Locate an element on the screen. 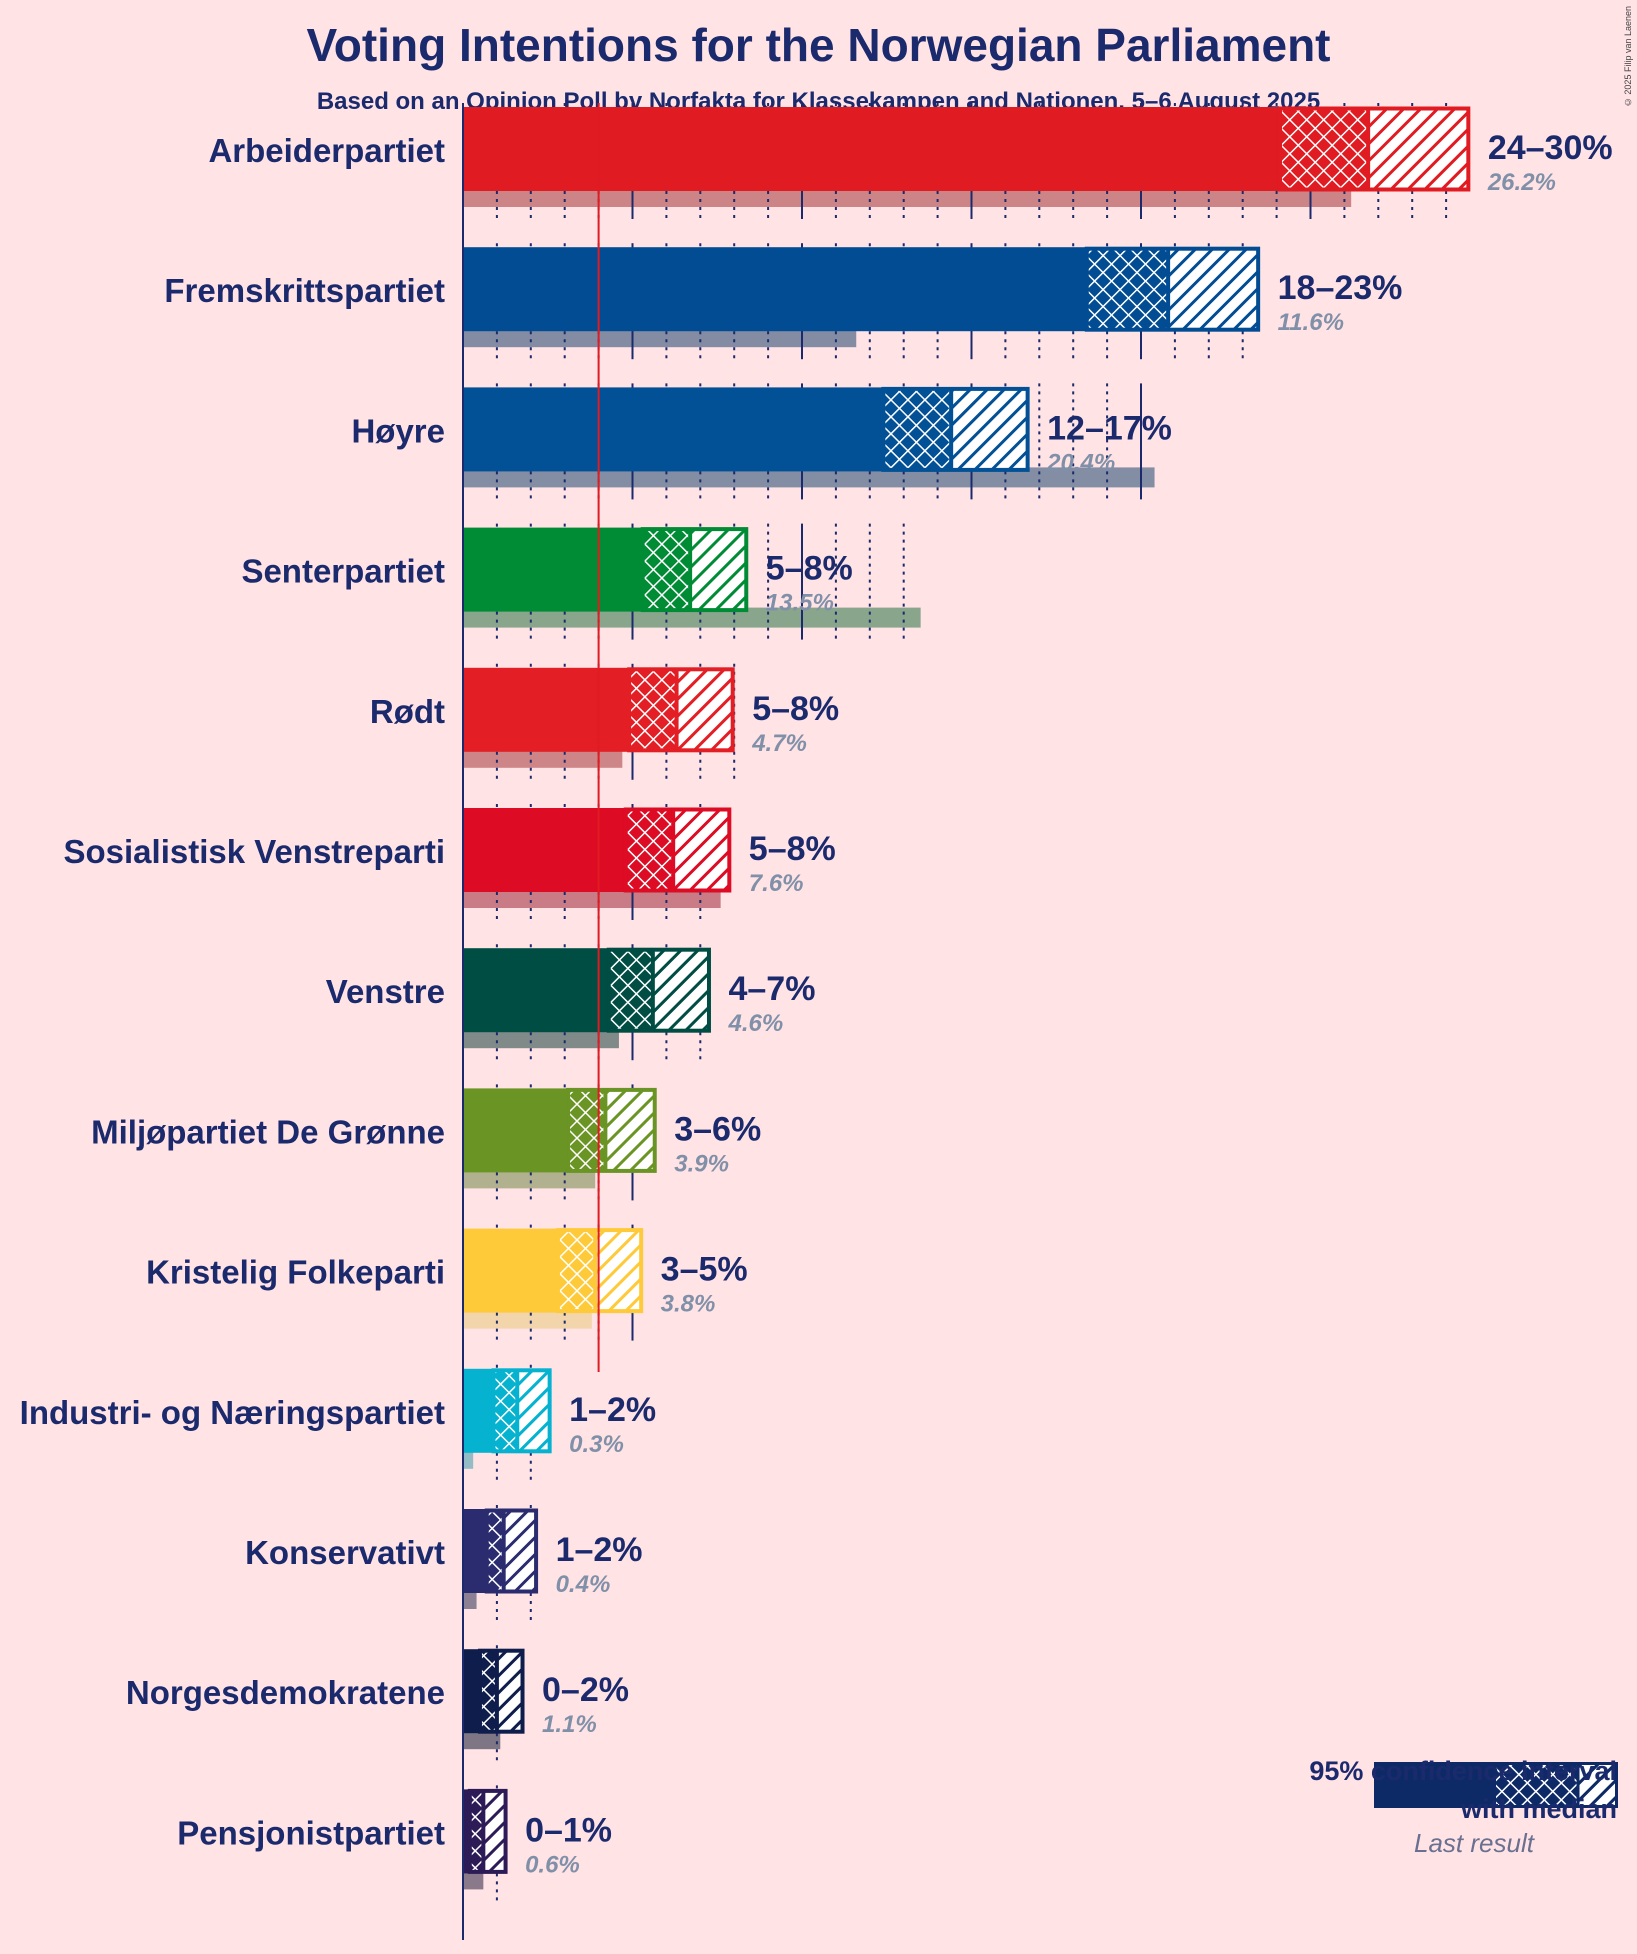 The image size is (1637, 1954). party-label: Senterpartiet is located at coordinates (343, 571).